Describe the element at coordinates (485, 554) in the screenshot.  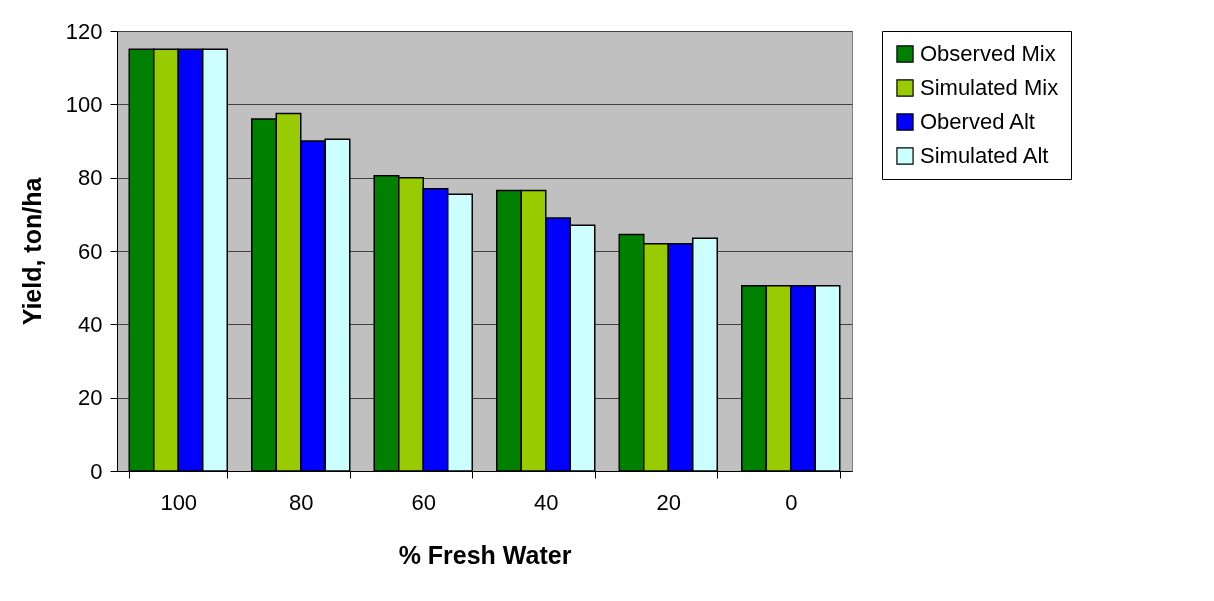
I see `x-axis-title: % Fresh Water` at that location.